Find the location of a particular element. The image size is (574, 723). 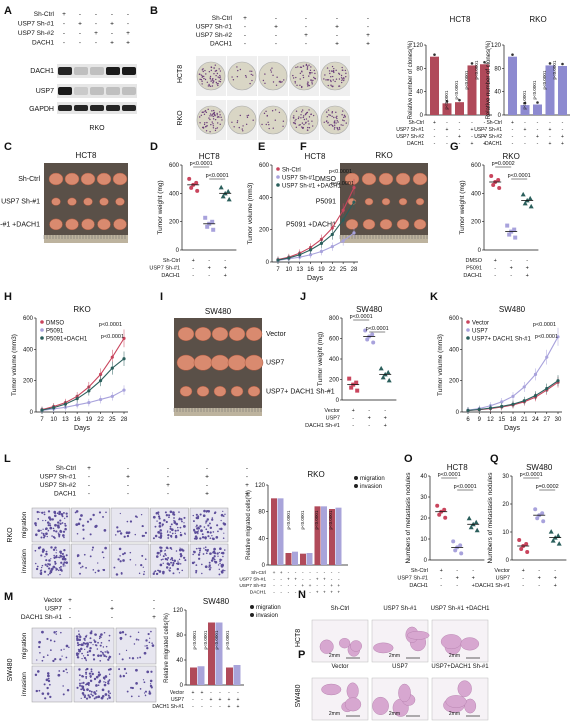

y-tick-label: 40 is located at coordinates (497, 93).